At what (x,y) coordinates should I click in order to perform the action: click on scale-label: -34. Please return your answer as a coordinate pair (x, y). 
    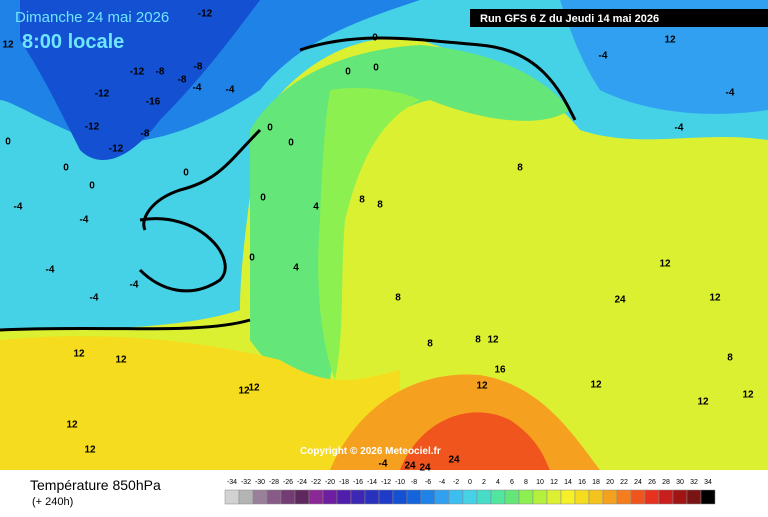
    Looking at the image, I should click on (232, 482).